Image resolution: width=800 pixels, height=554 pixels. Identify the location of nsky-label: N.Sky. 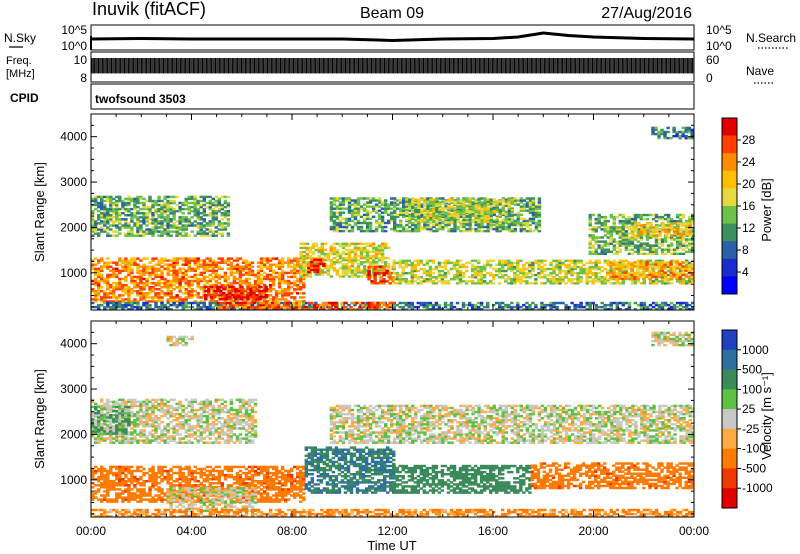
(20, 38).